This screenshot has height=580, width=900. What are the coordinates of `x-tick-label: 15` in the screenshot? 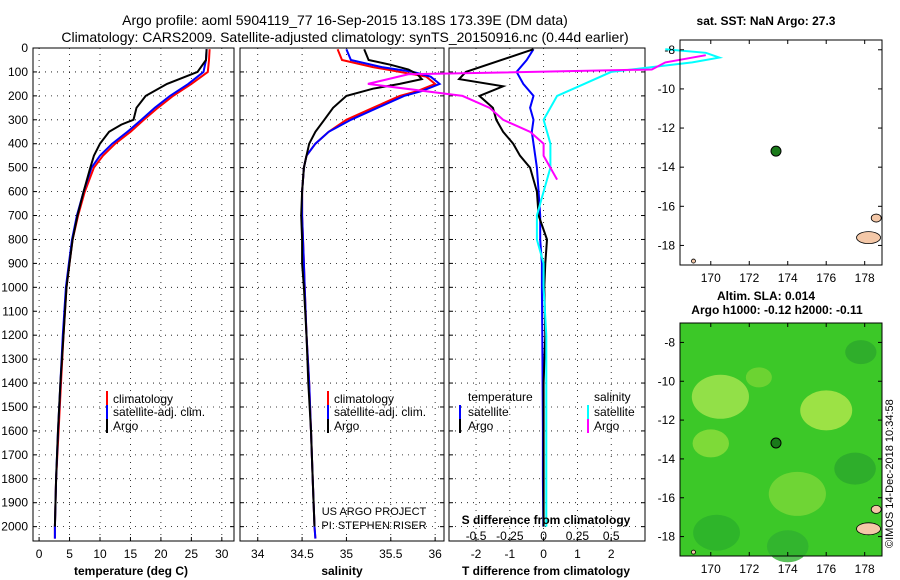 It's located at (131, 554).